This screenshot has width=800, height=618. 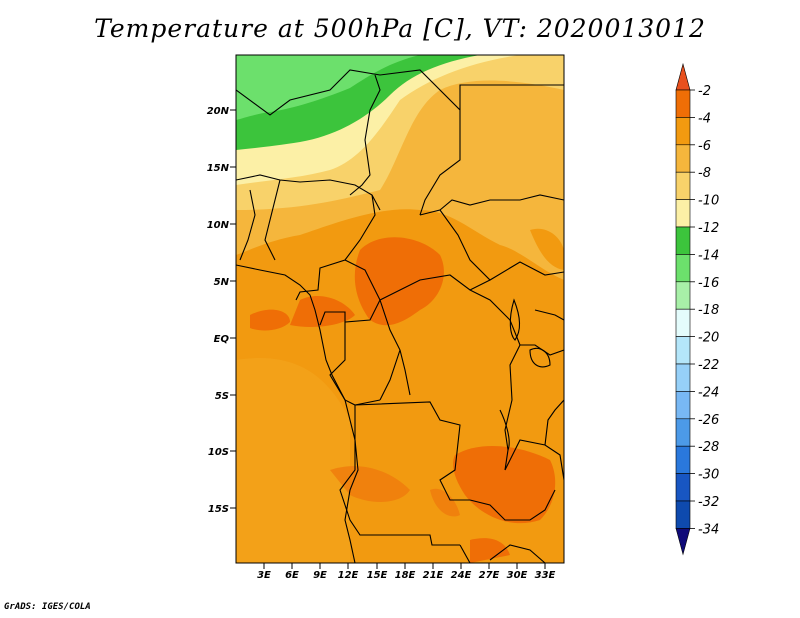 I want to click on lon-label: 24E, so click(x=461, y=575).